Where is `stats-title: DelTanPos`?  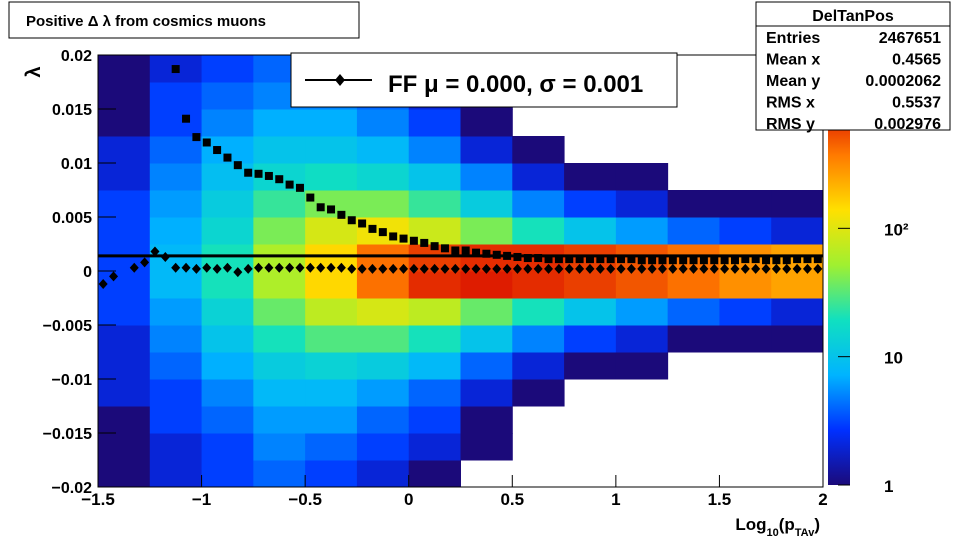 stats-title: DelTanPos is located at coordinates (853, 16).